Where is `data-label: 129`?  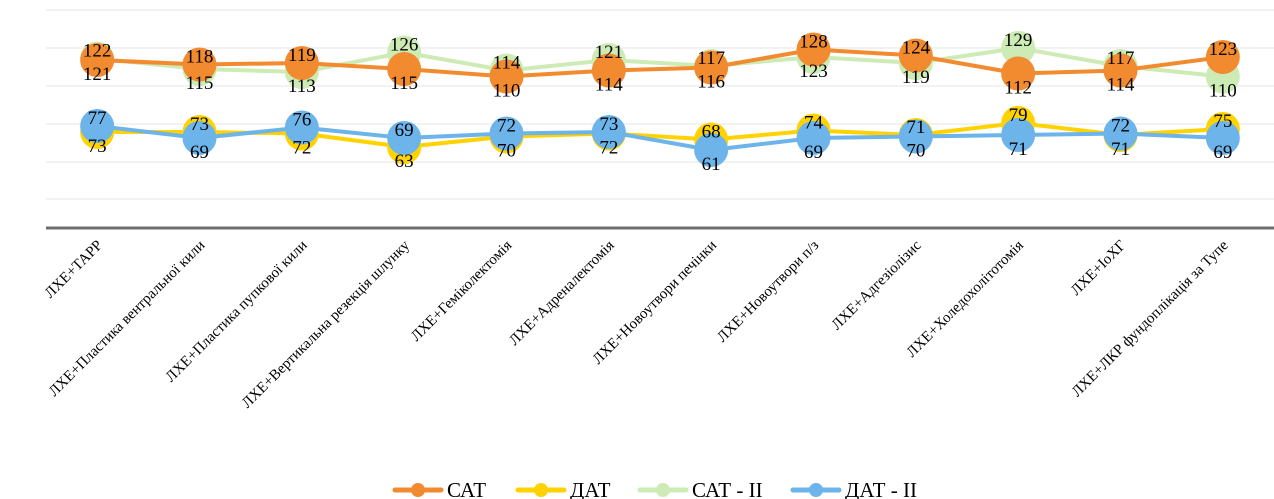 data-label: 129 is located at coordinates (1018, 40).